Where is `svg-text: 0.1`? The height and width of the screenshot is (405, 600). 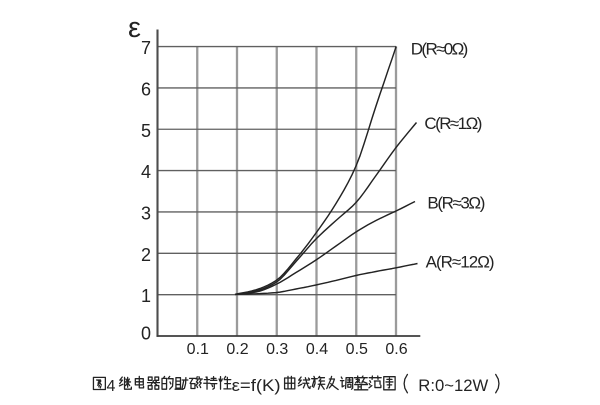 svg-text: 0.1 is located at coordinates (198, 349).